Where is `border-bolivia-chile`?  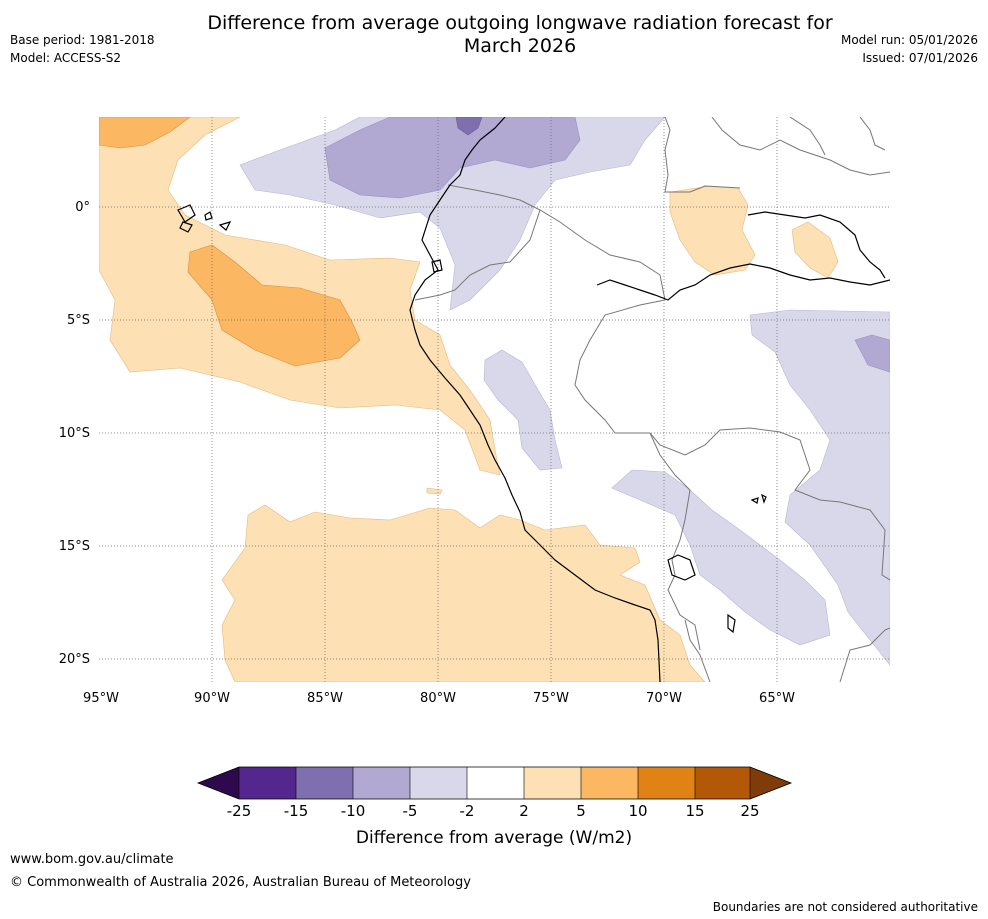 border-bolivia-chile is located at coordinates (697, 650).